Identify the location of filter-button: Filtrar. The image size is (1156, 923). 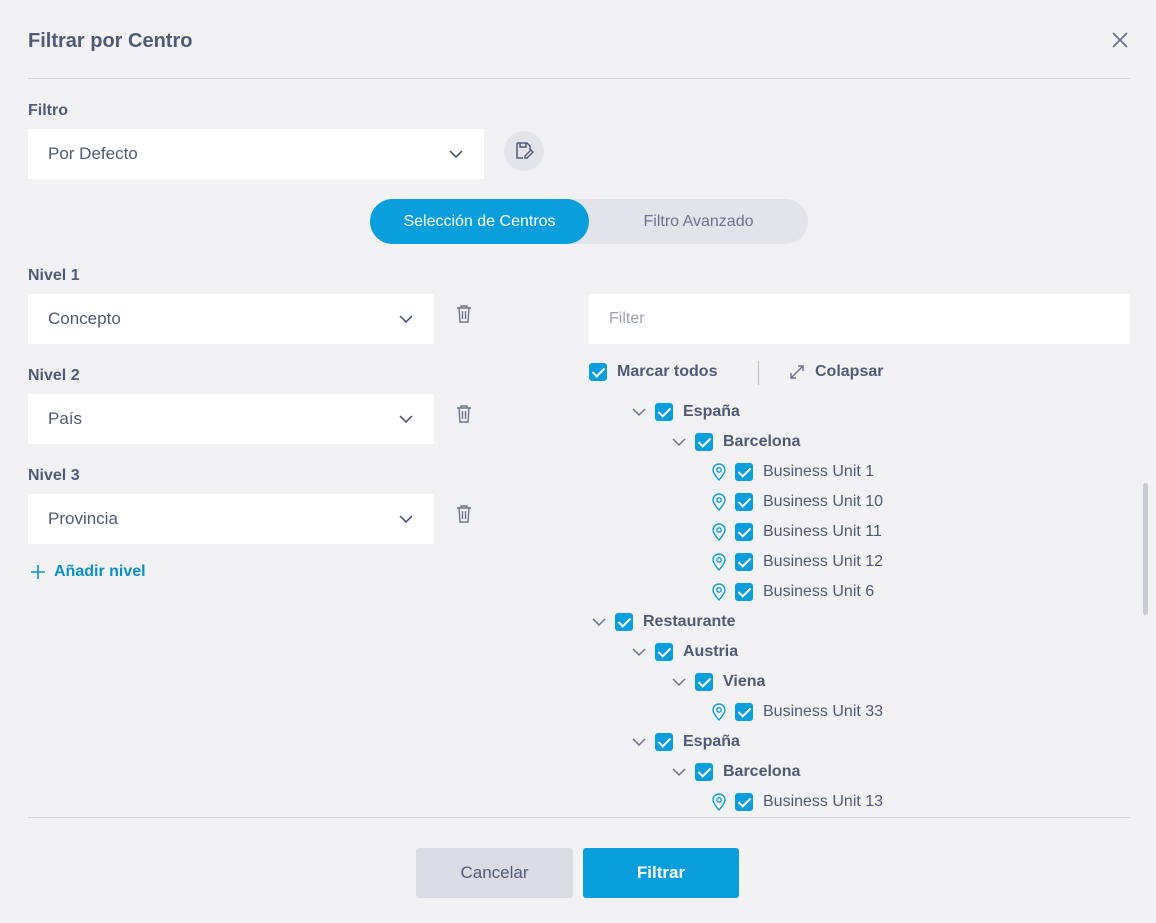
(661, 873).